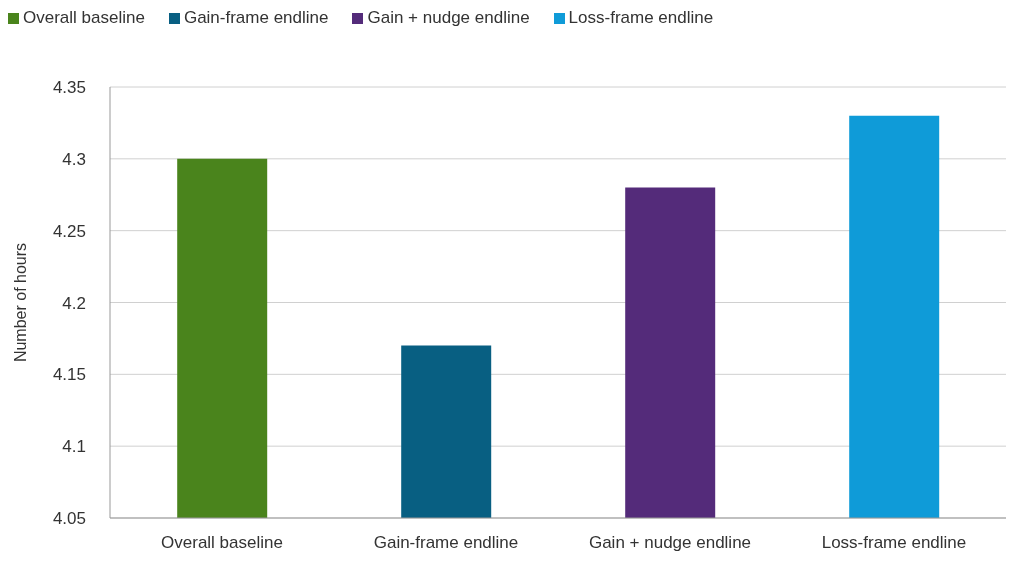  What do you see at coordinates (74, 159) in the screenshot?
I see `y-tick-label: 4.3` at bounding box center [74, 159].